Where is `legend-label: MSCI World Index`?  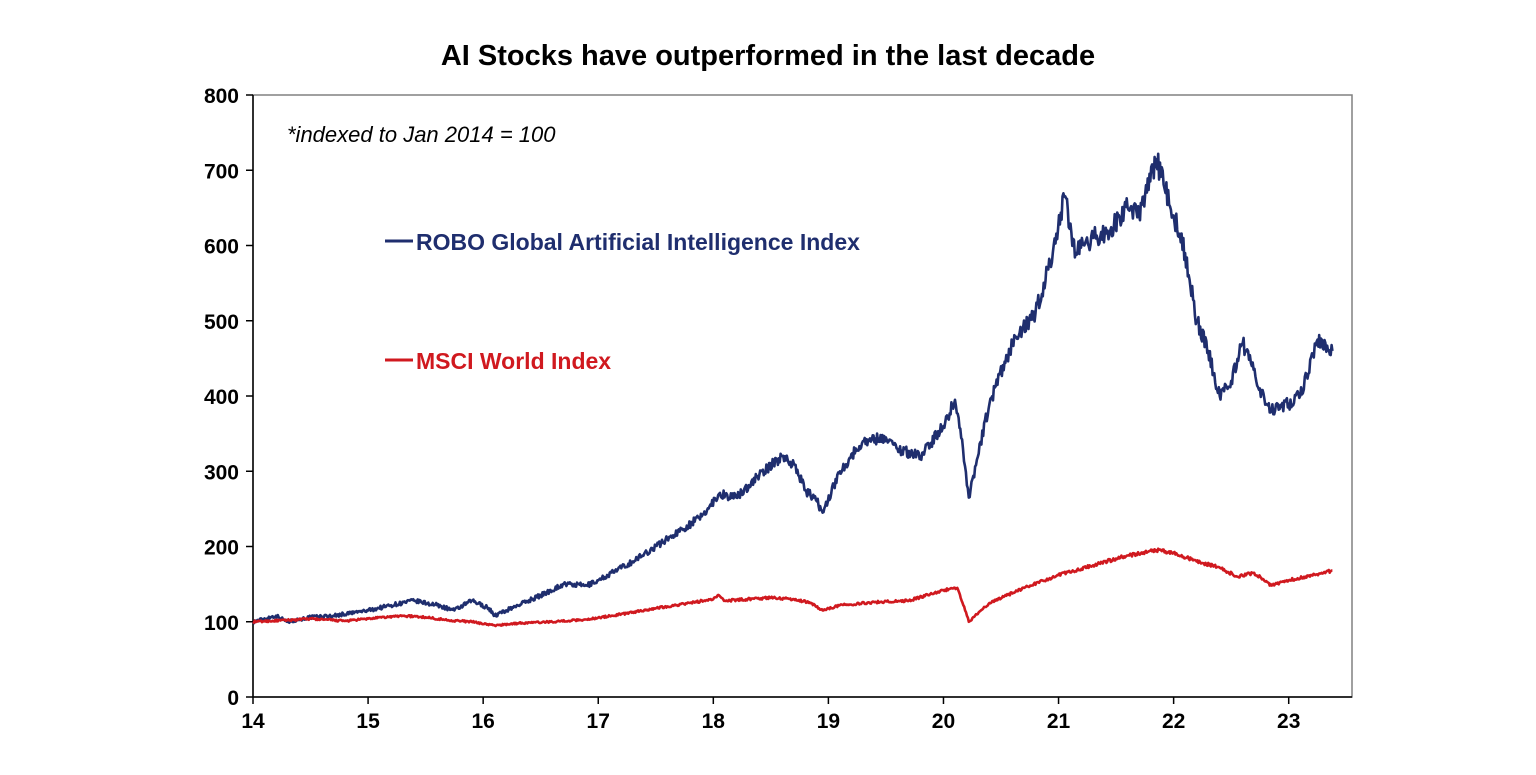
legend-label: MSCI World Index is located at coordinates (513, 361).